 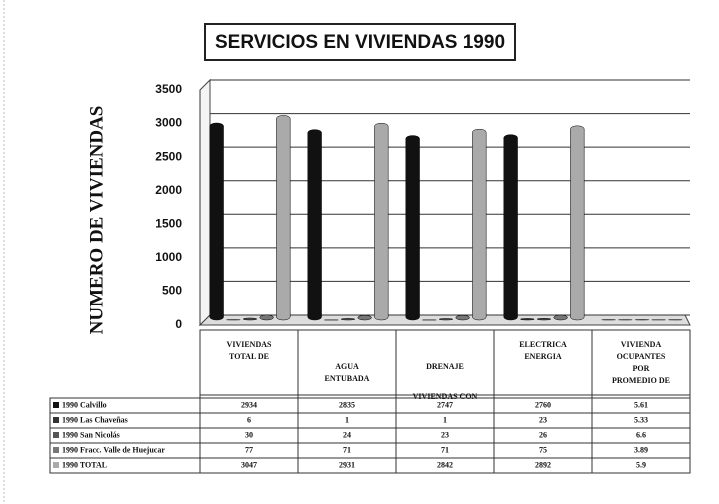 What do you see at coordinates (641, 449) in the screenshot?
I see `table-value: 3.89` at bounding box center [641, 449].